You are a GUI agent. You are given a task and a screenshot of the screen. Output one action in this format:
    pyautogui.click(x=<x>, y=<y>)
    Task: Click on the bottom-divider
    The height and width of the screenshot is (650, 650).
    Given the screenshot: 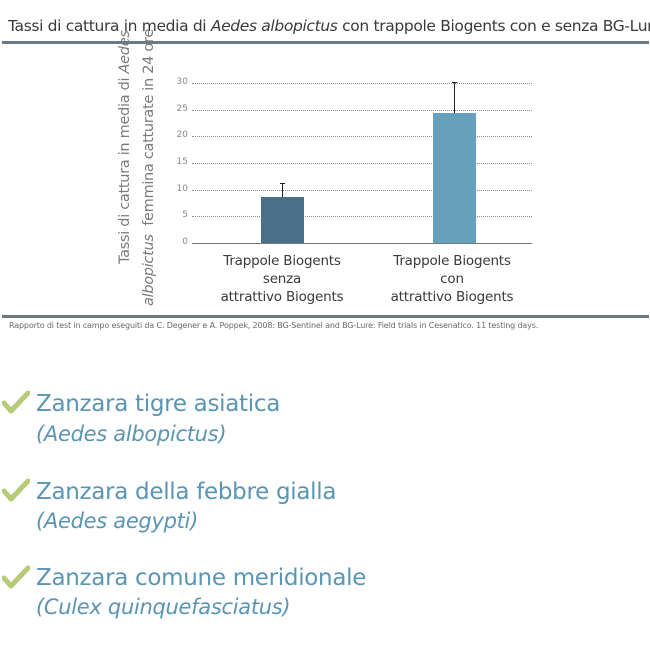 What is the action you would take?
    pyautogui.click(x=325, y=316)
    